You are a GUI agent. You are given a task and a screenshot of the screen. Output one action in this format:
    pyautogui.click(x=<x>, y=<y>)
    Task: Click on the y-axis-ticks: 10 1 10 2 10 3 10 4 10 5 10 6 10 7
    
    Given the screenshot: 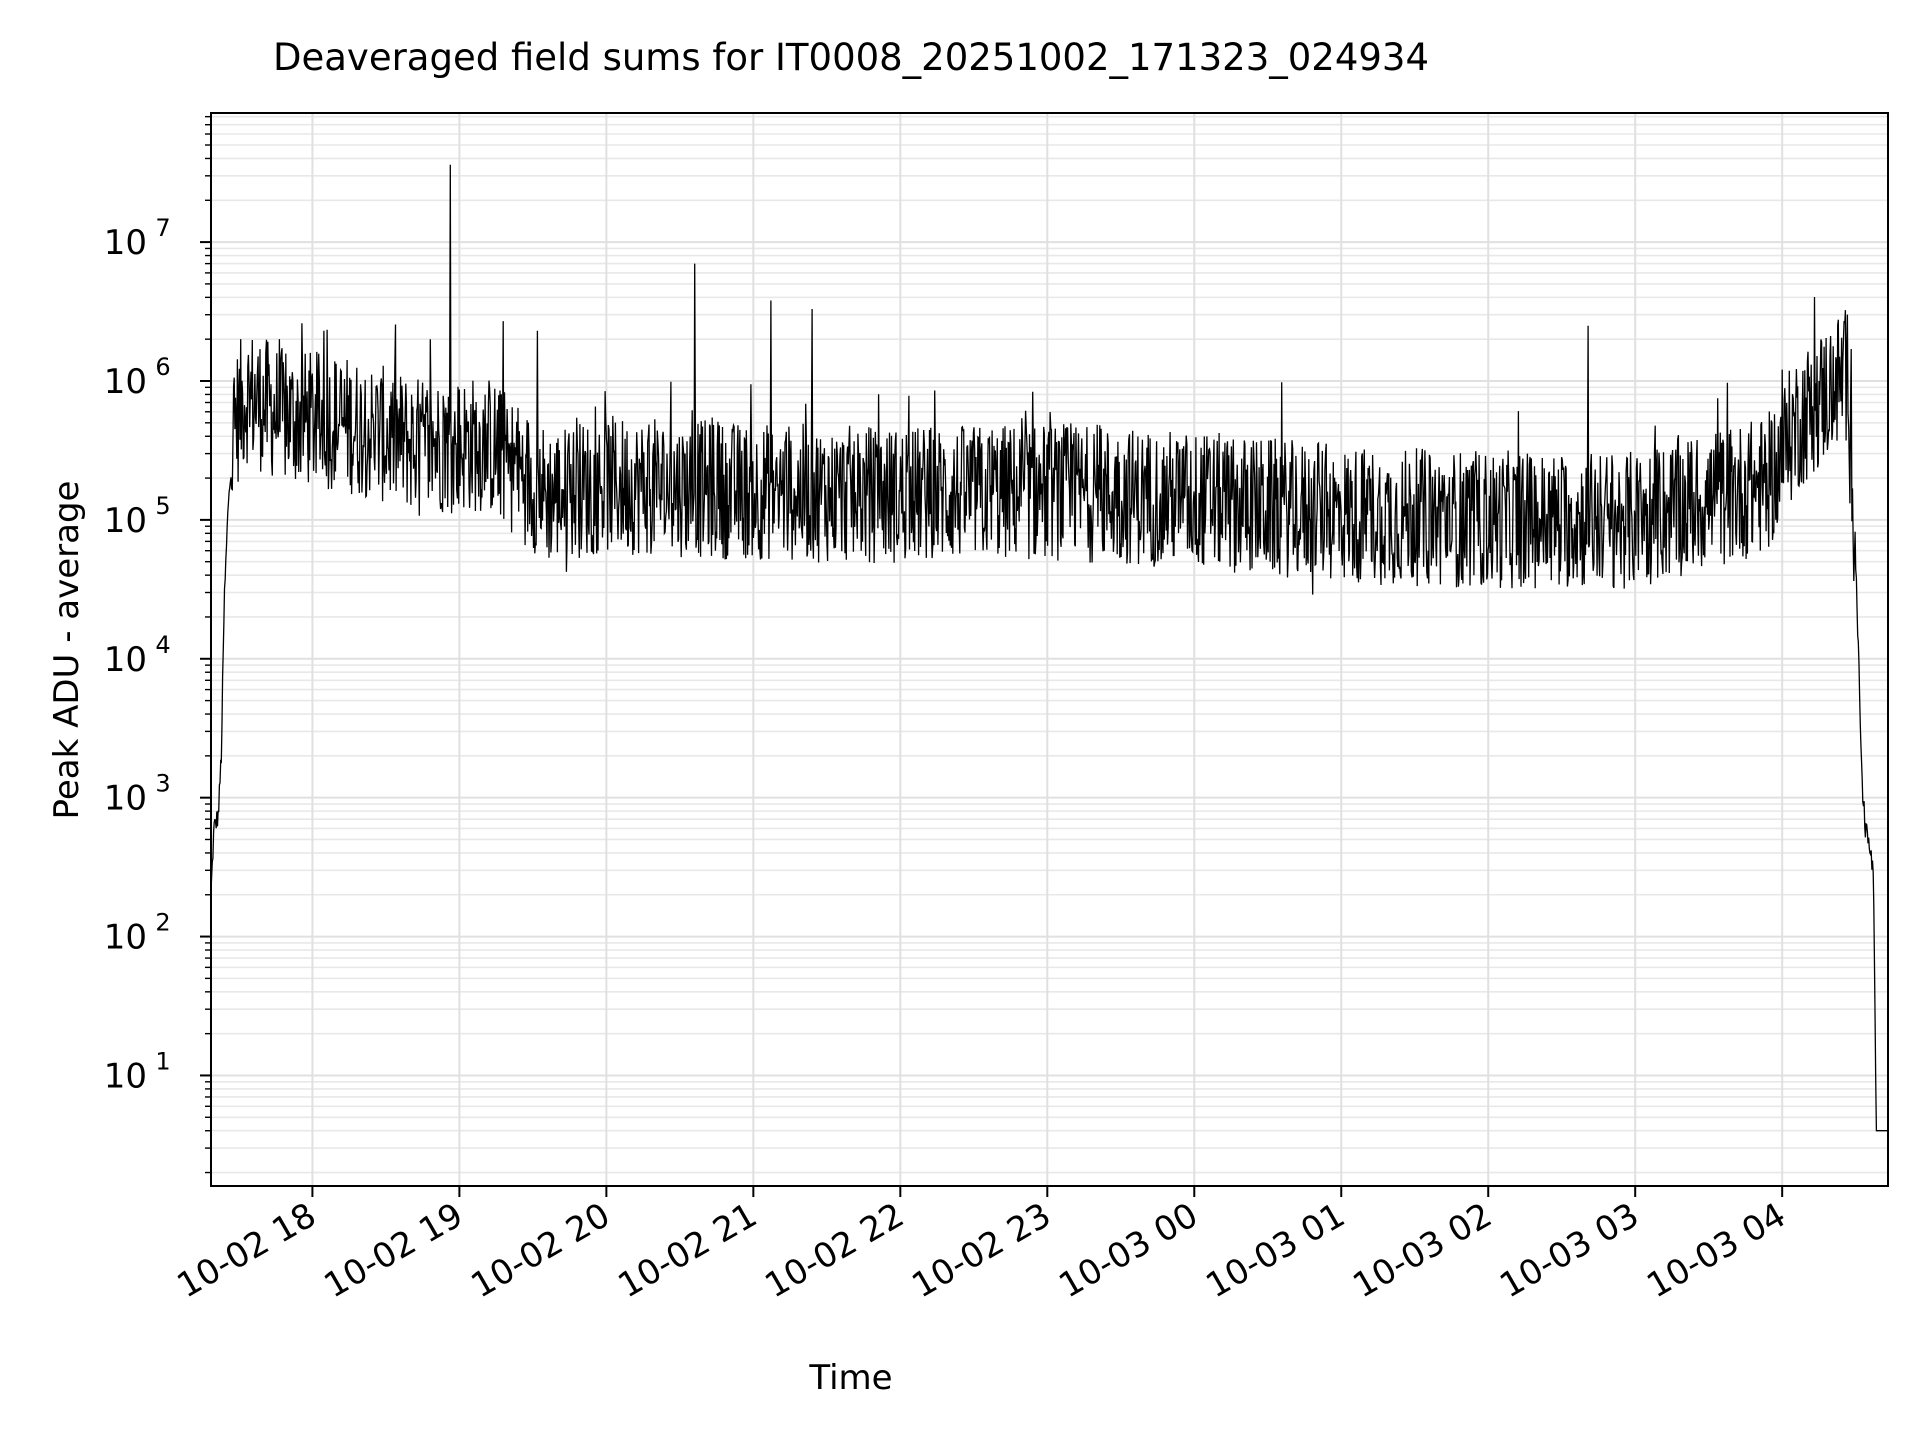 What is the action you would take?
    pyautogui.click(x=157, y=644)
    